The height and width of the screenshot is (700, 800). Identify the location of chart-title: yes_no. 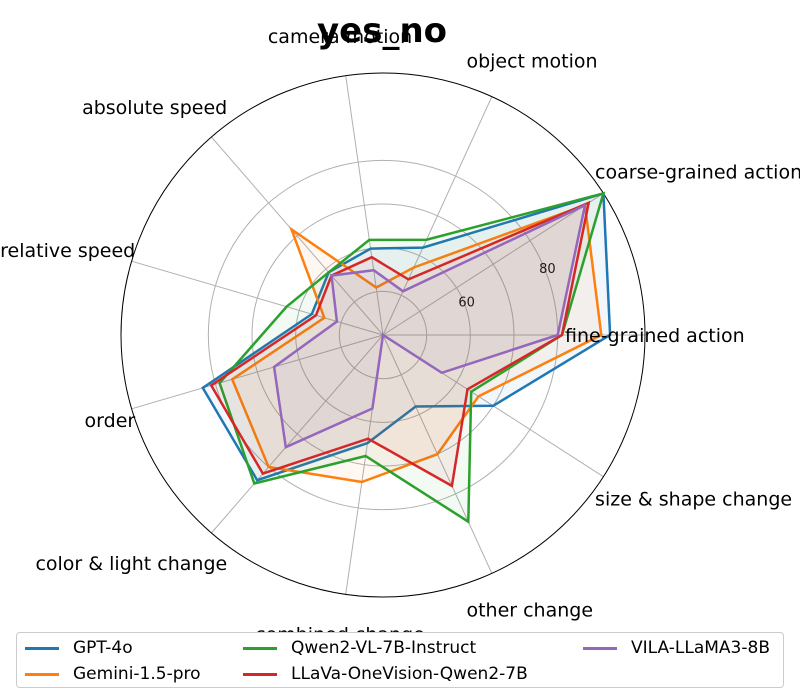
(382, 31).